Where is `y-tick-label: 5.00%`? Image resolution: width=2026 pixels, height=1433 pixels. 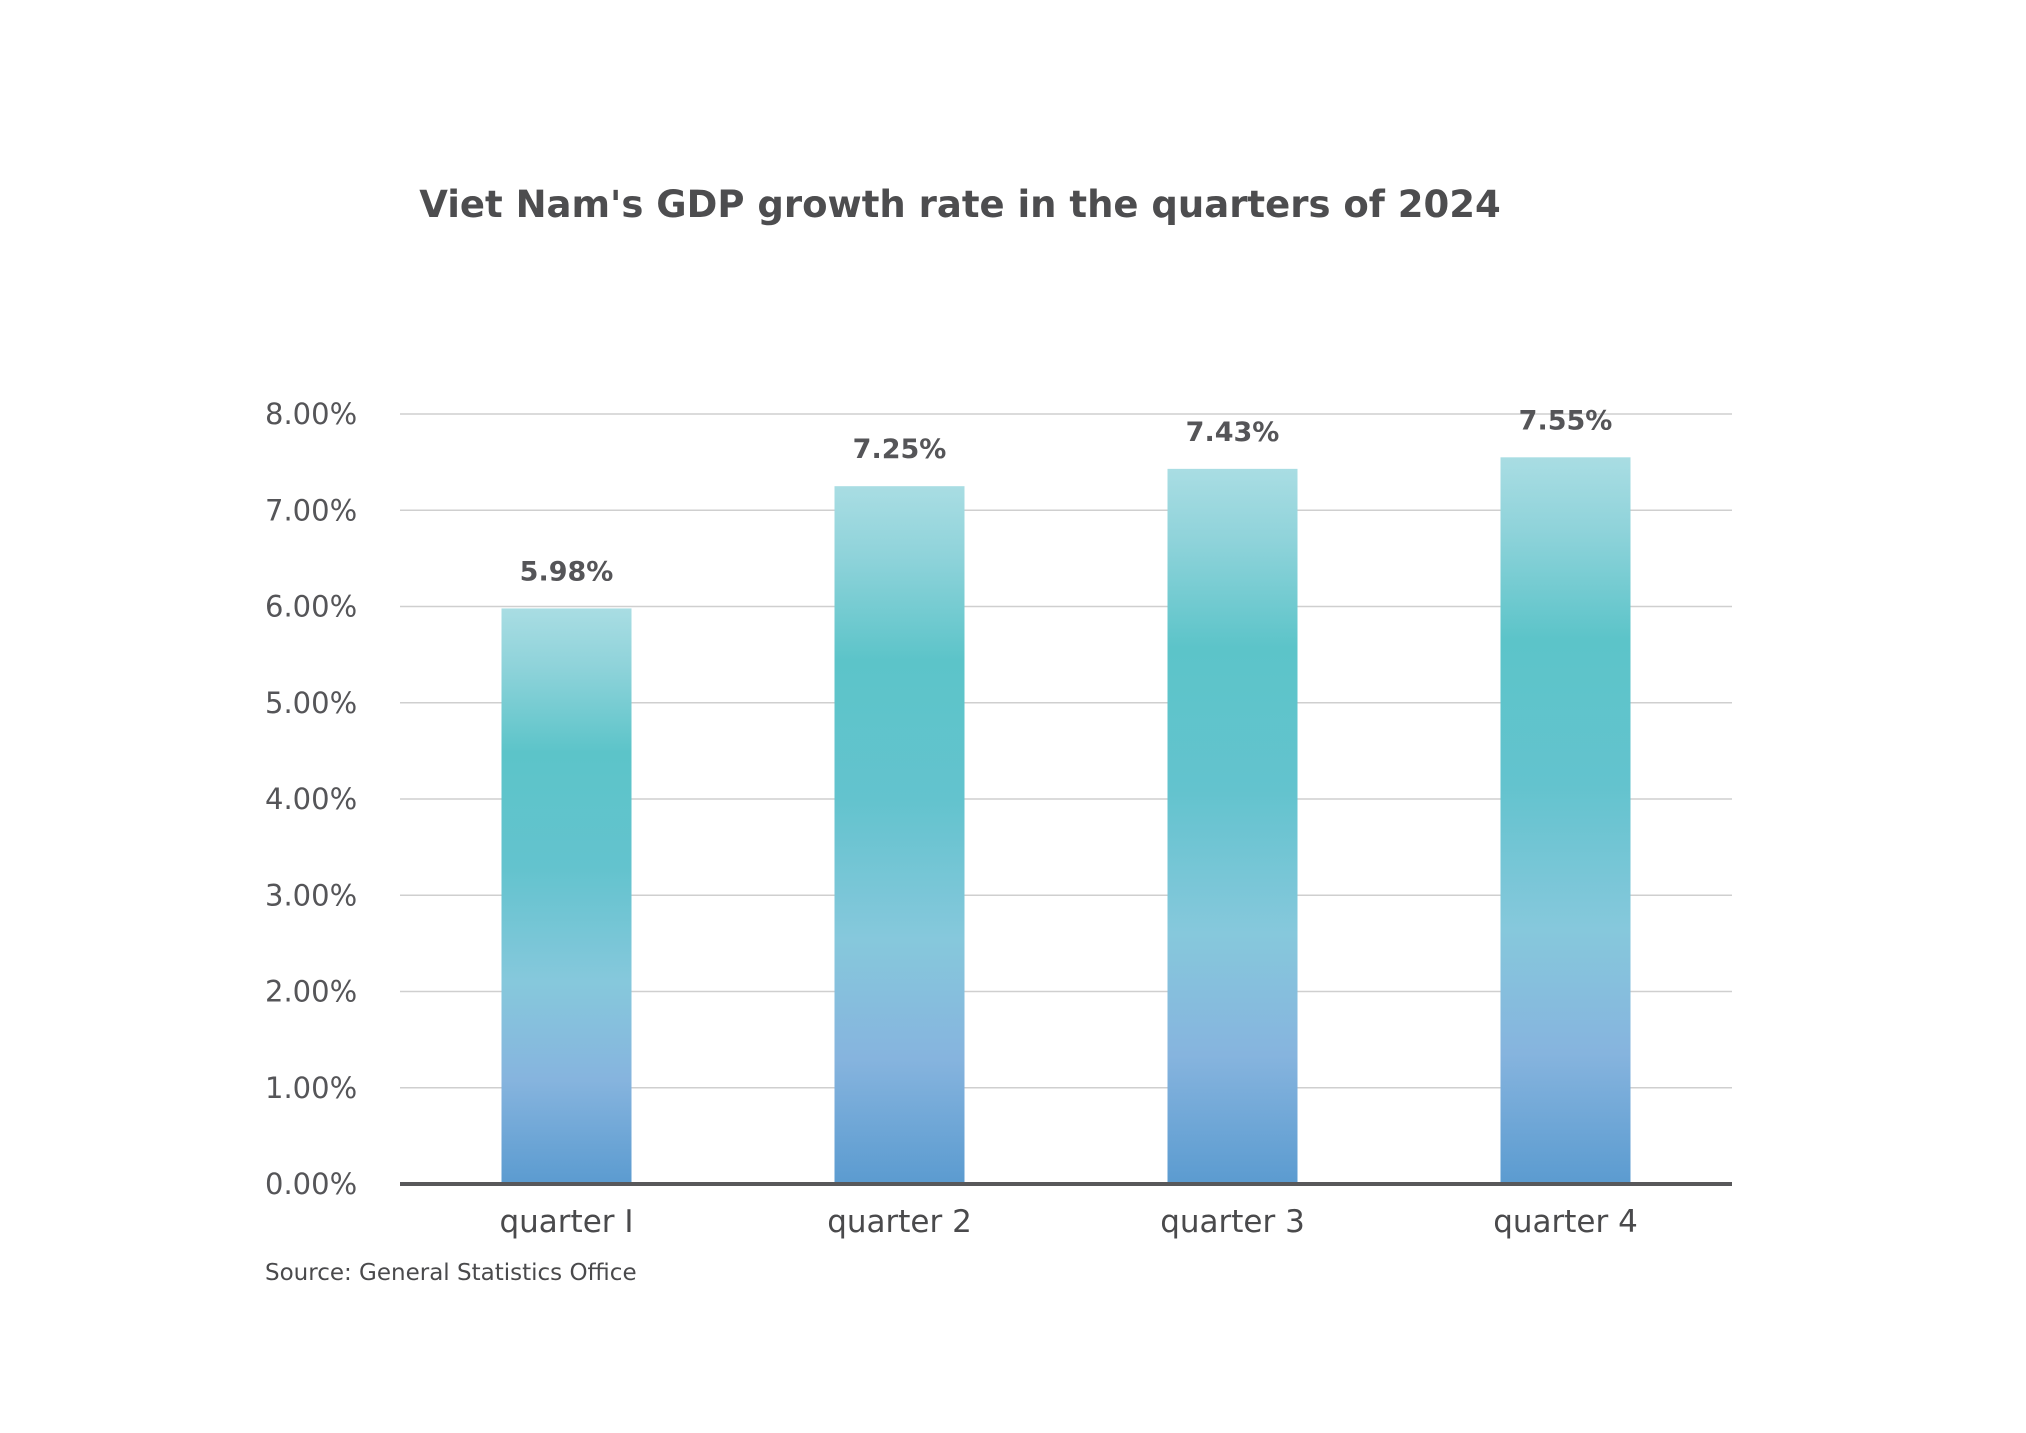
y-tick-label: 5.00% is located at coordinates (311, 703).